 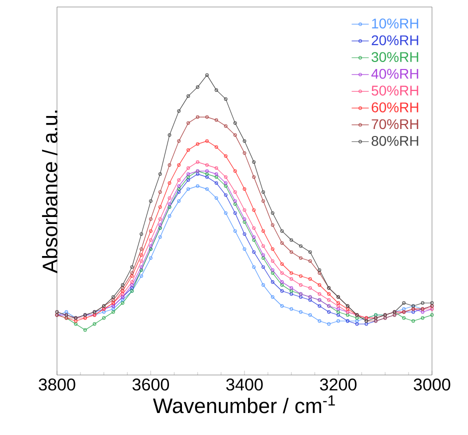 I want to click on legend-label: 20%RH, so click(x=395, y=40).